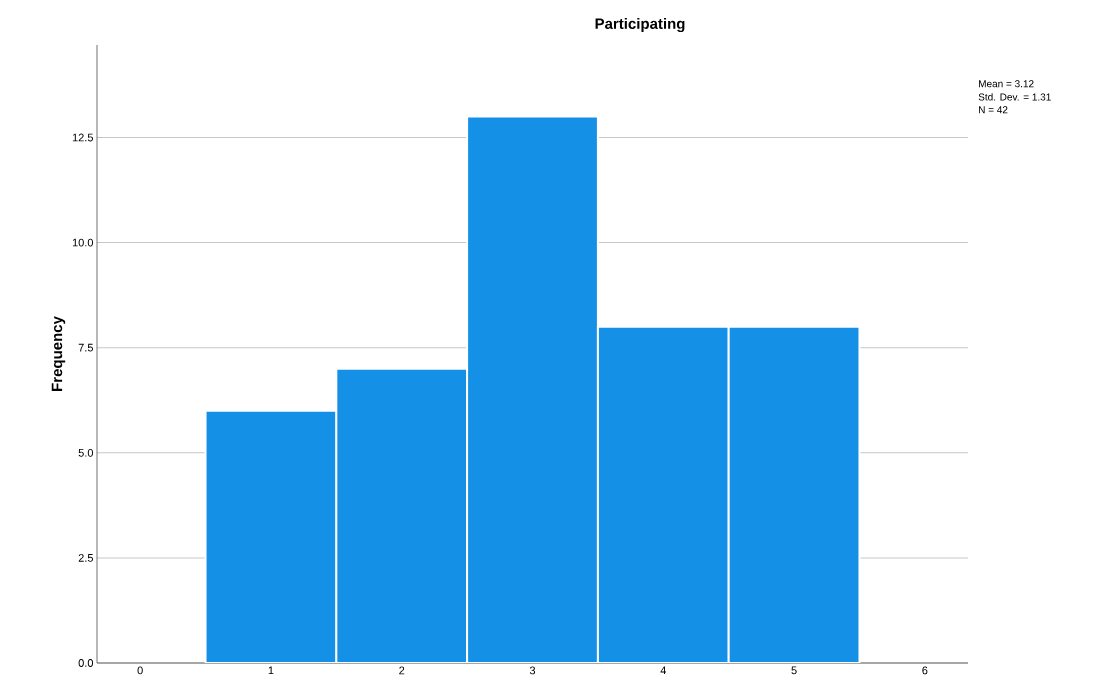 The height and width of the screenshot is (689, 1101). Describe the element at coordinates (1006, 84) in the screenshot. I see `text: Mean = 3.12` at that location.